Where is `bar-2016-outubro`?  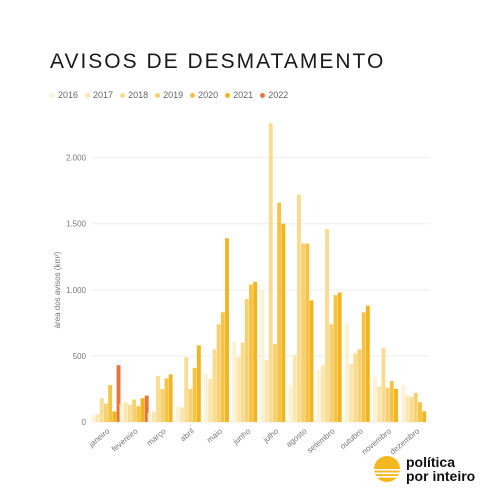
bar-2016-outubro is located at coordinates (346, 372).